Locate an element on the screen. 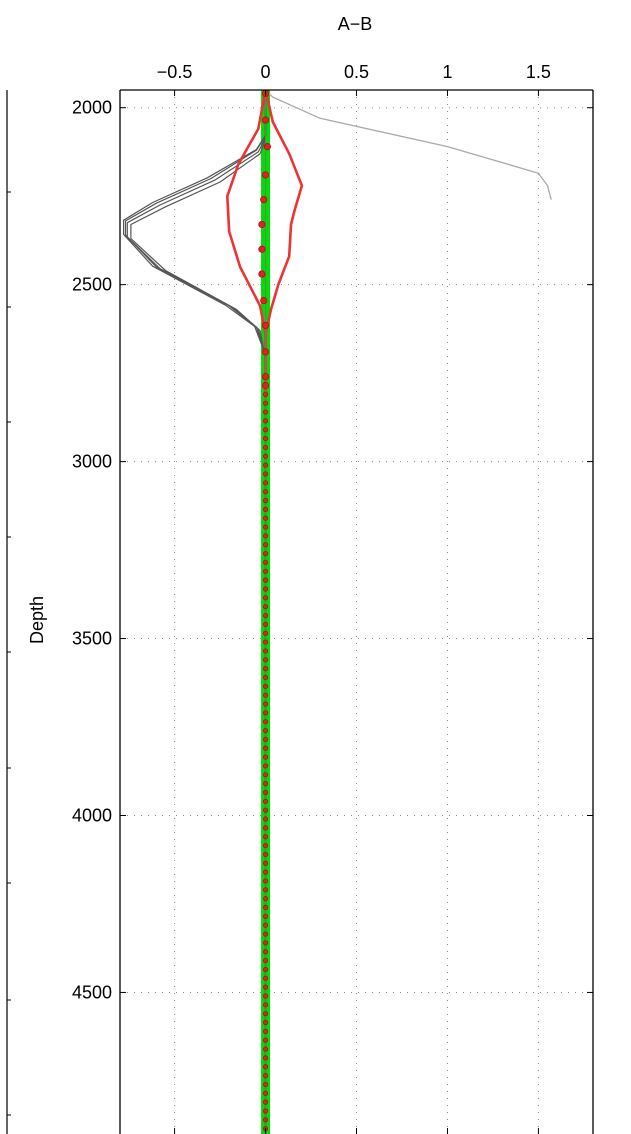 Image resolution: width=631 pixels, height=1134 pixels. y-tick-label: 2500 is located at coordinates (92, 285).